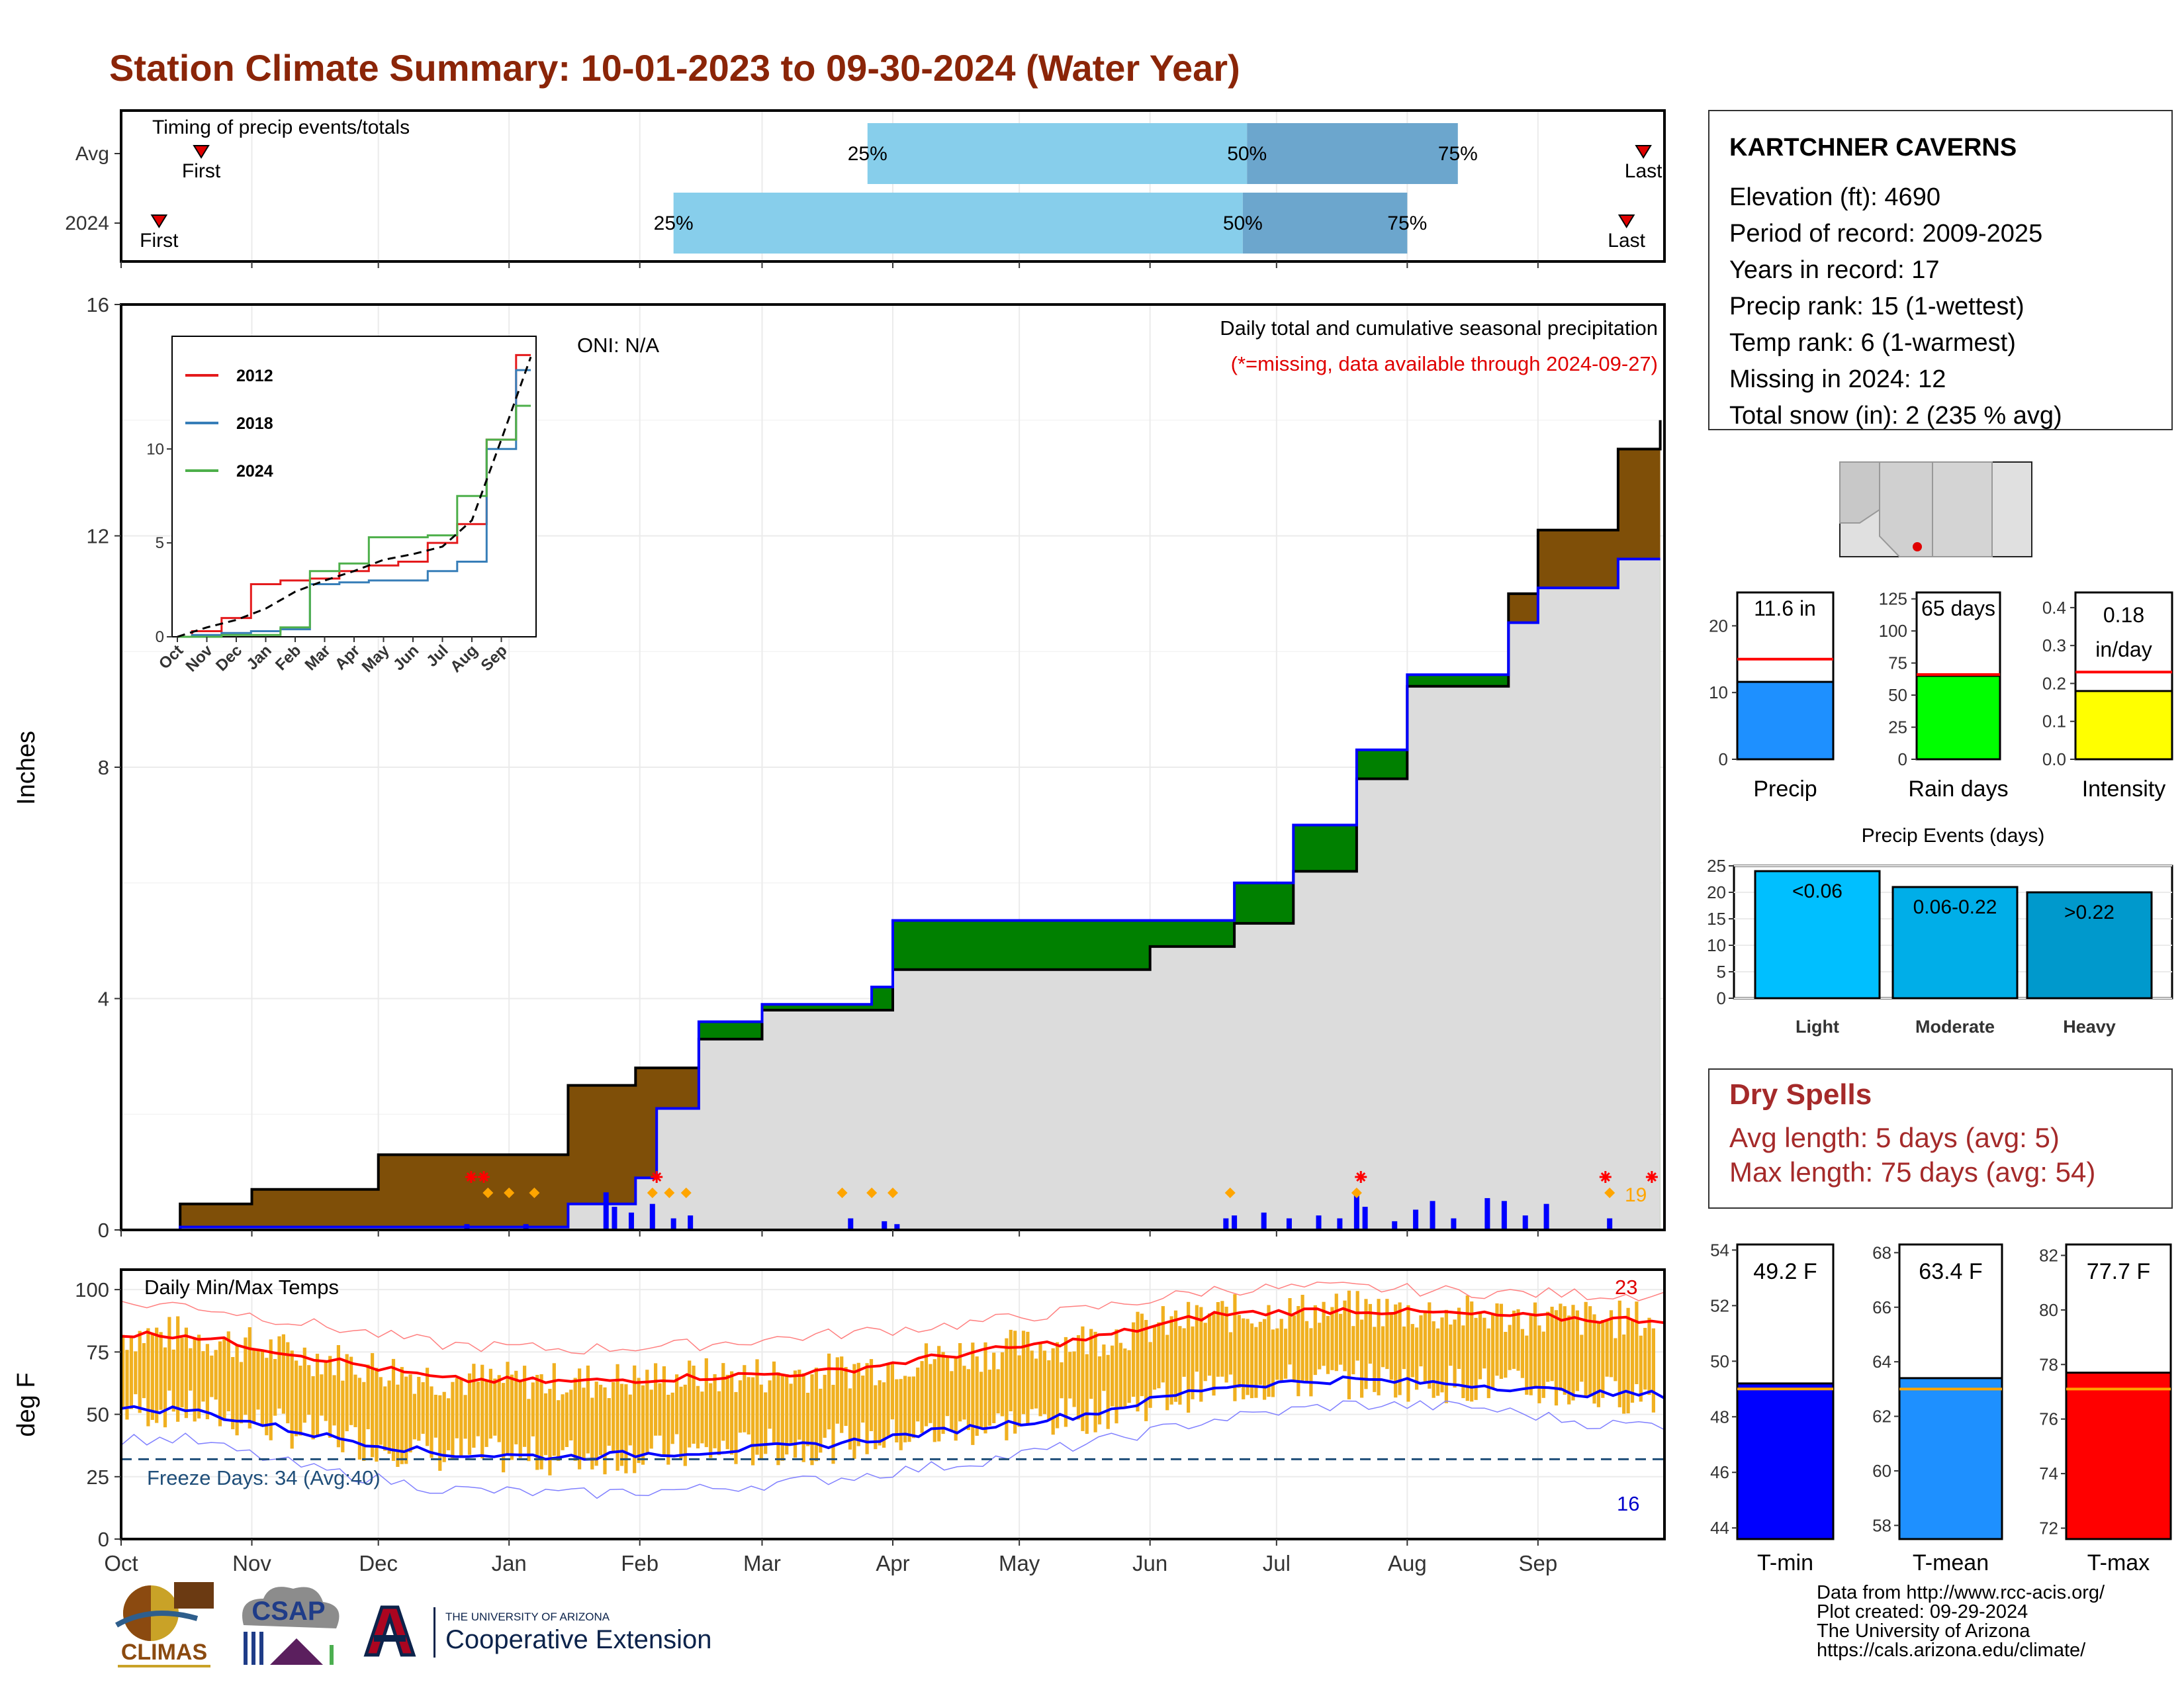 This screenshot has width=2184, height=1688. What do you see at coordinates (509, 1563) in the screenshot?
I see `month-tick-label: Jan` at bounding box center [509, 1563].